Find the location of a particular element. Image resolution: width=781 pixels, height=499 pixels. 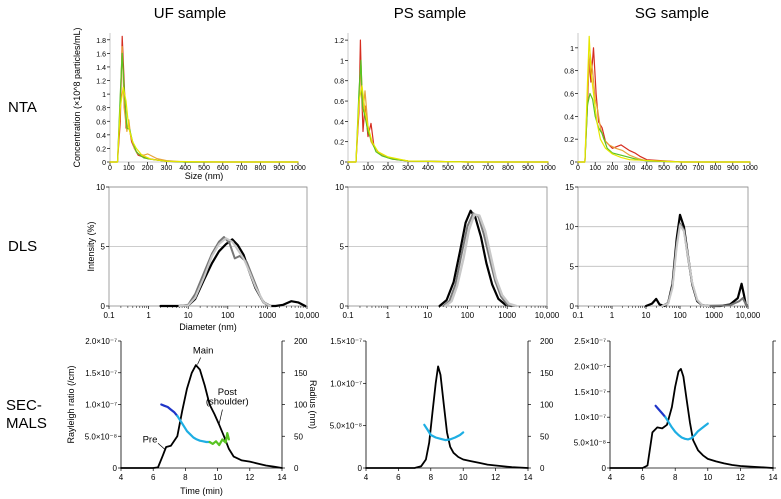

x-tick-label-nta-sg-10: 1000 is located at coordinates (750, 168).